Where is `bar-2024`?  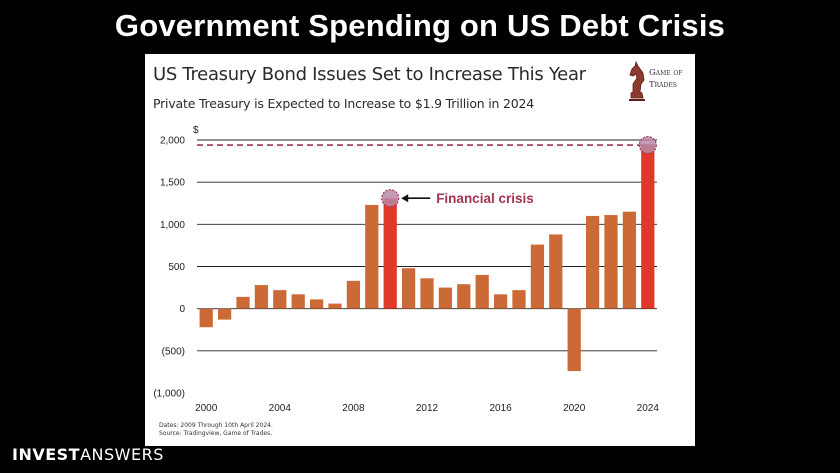 bar-2024 is located at coordinates (648, 226).